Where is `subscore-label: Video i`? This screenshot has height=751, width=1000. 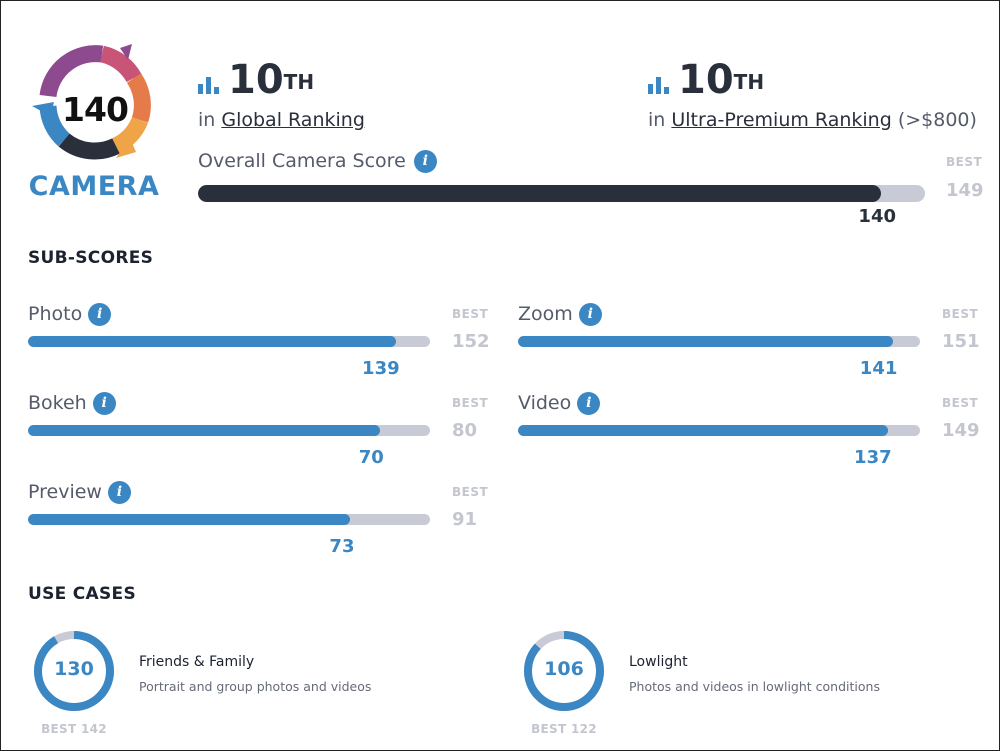
subscore-label: Video i is located at coordinates (559, 403).